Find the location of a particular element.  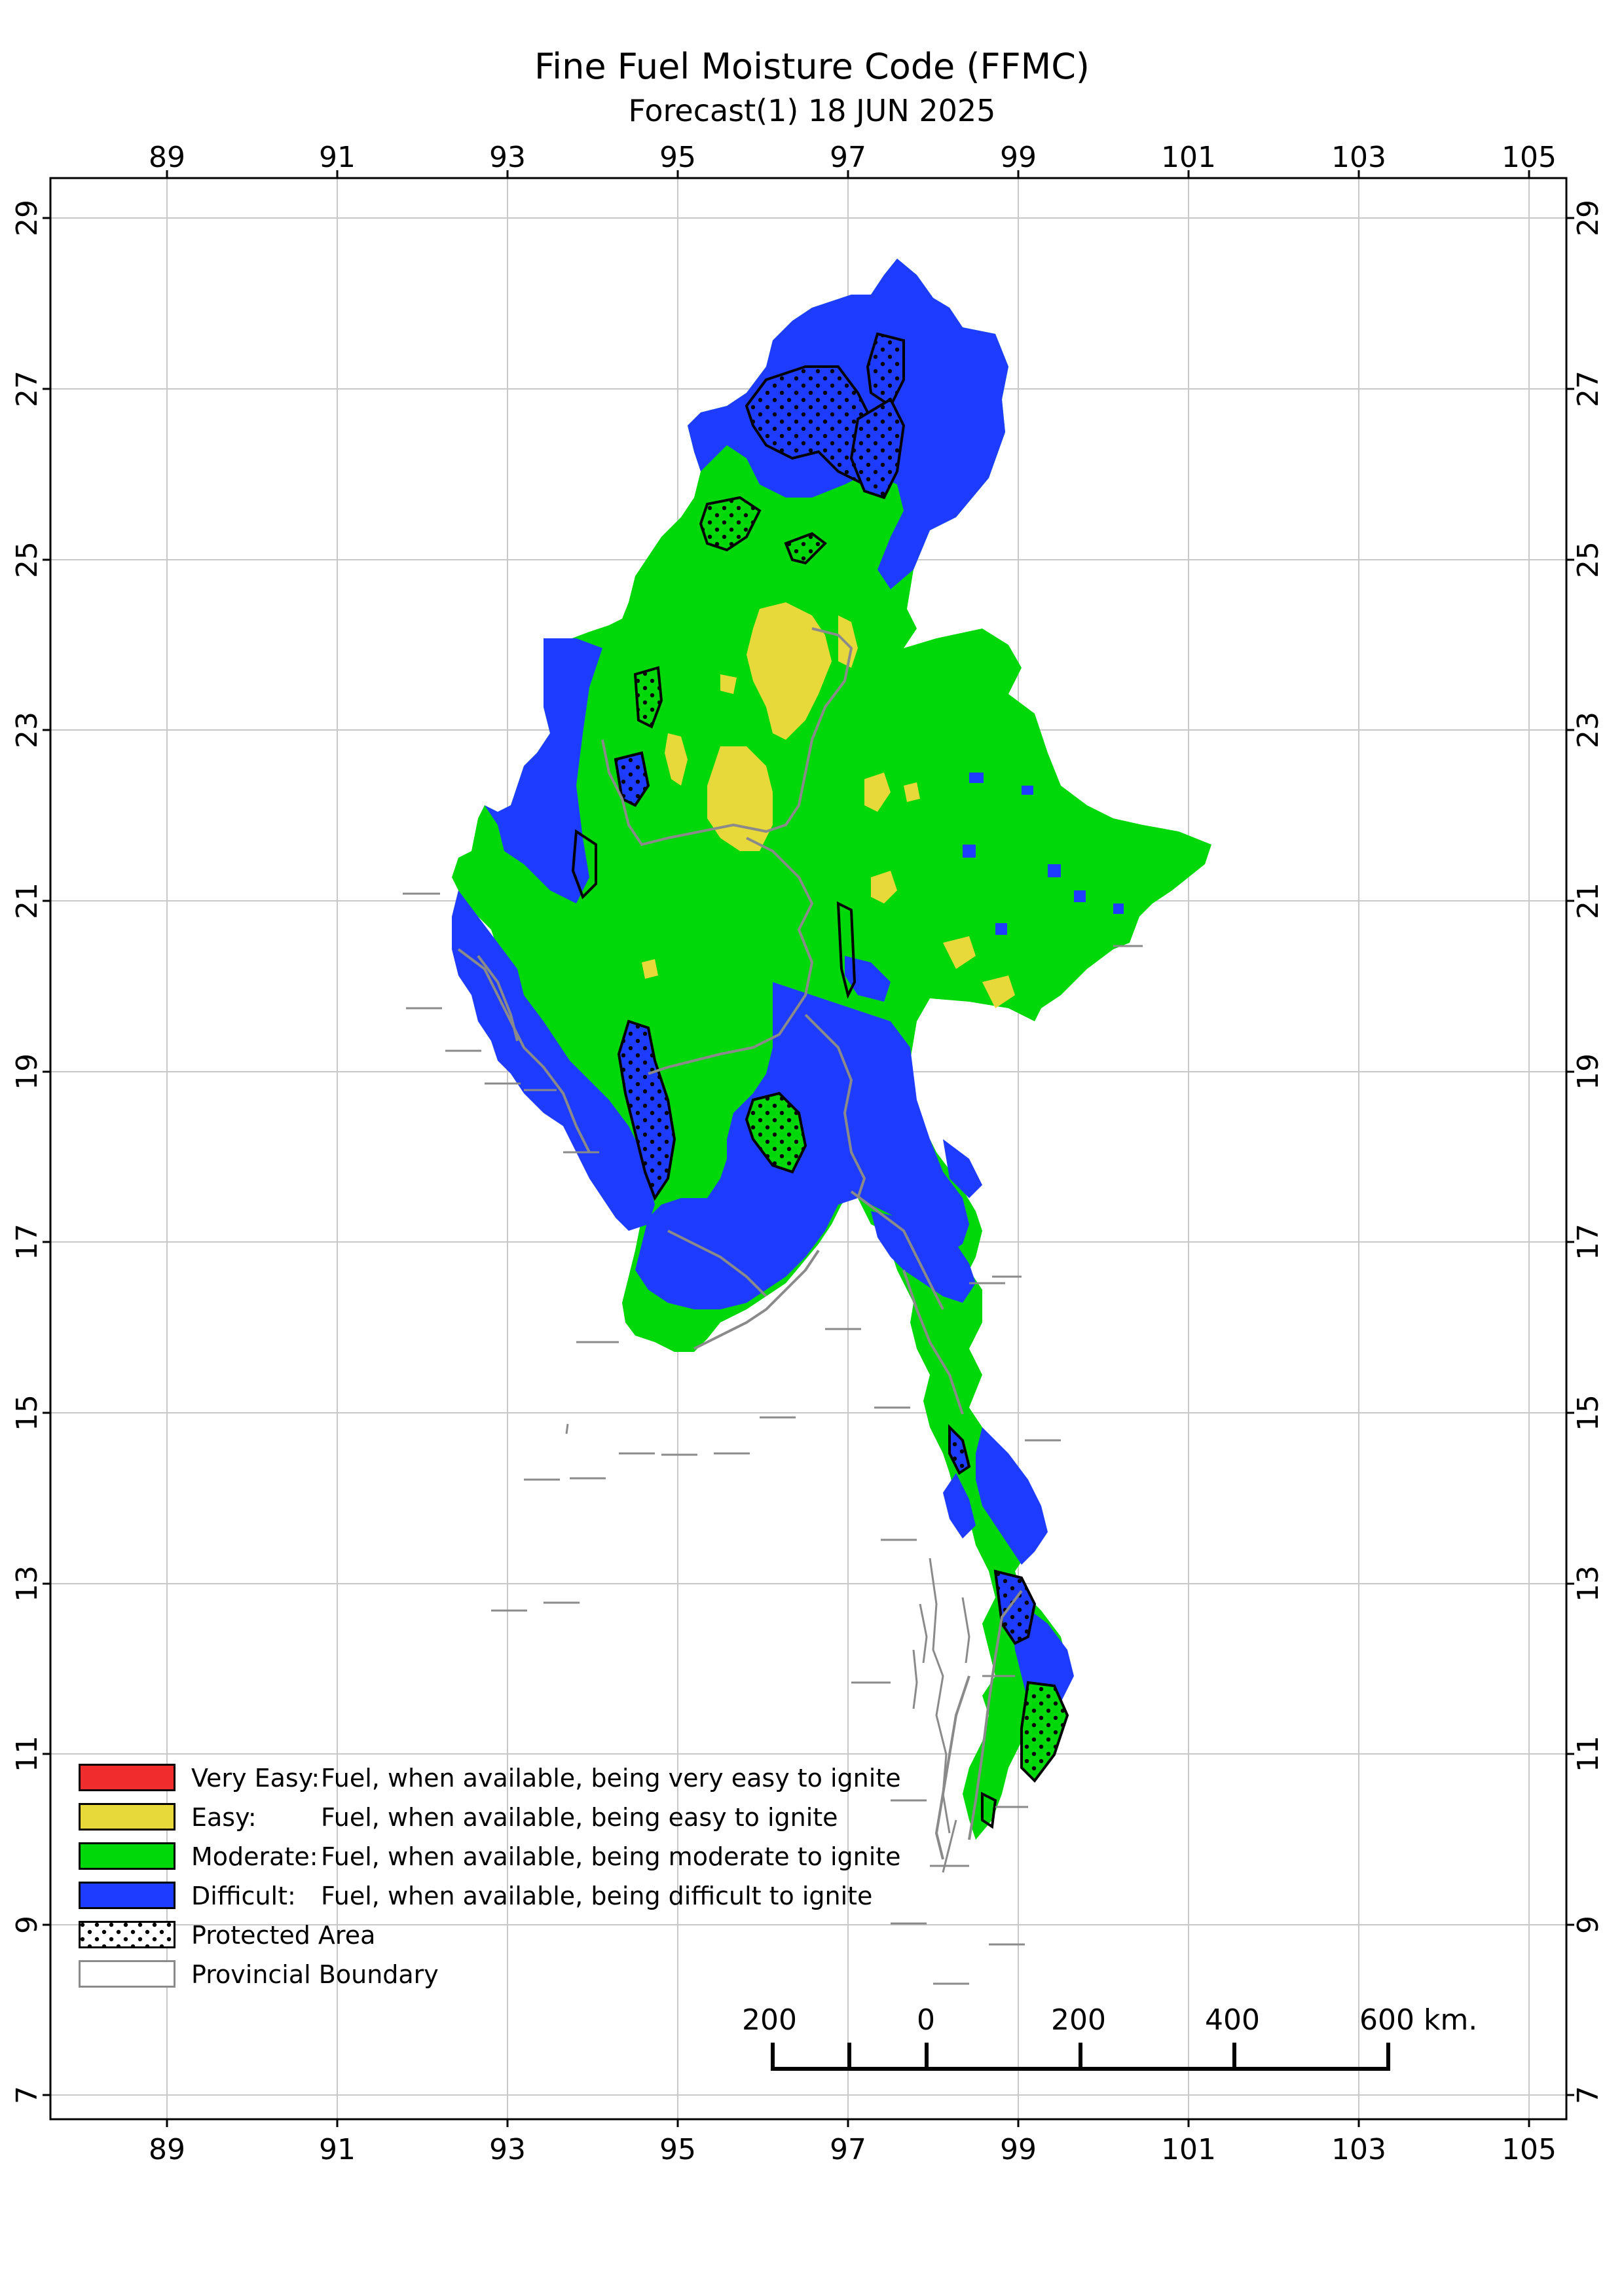

legend-item-protected-area: Protected Area is located at coordinates (504, 1935).